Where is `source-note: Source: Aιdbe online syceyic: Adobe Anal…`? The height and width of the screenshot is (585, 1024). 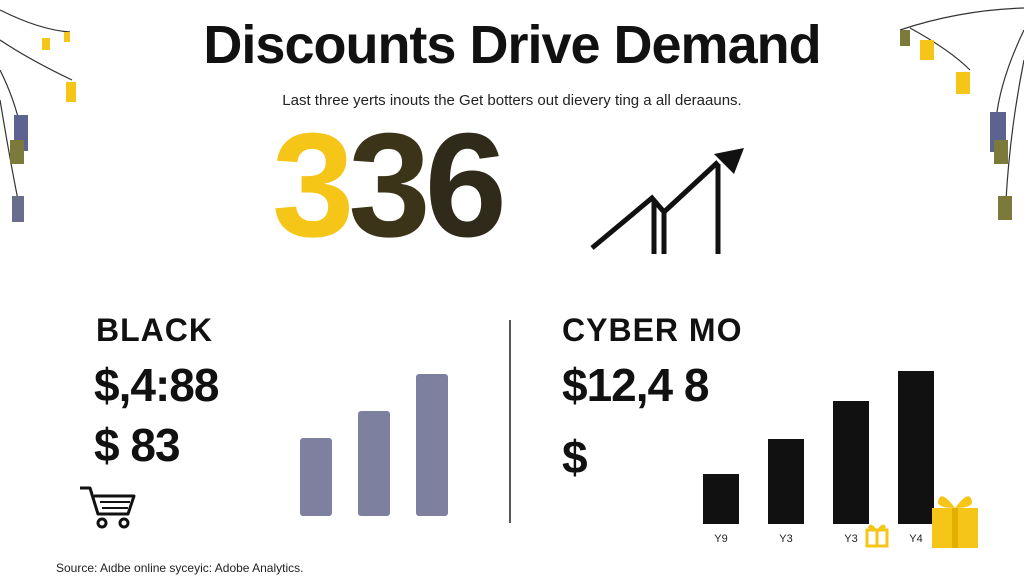 source-note: Source: Aιdbe online syceyic: Adobe Anal… is located at coordinates (180, 568).